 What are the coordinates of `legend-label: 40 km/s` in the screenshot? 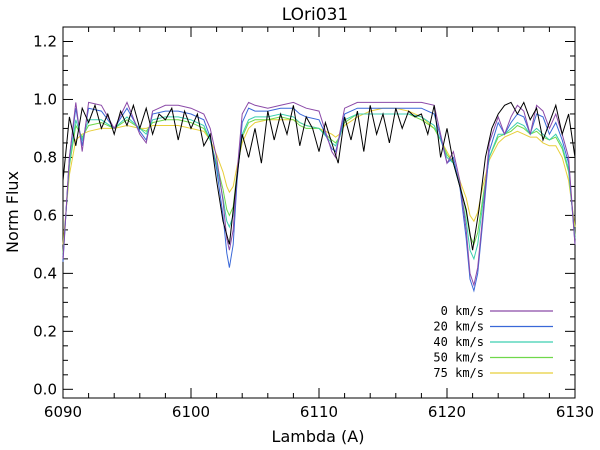 It's located at (458, 342).